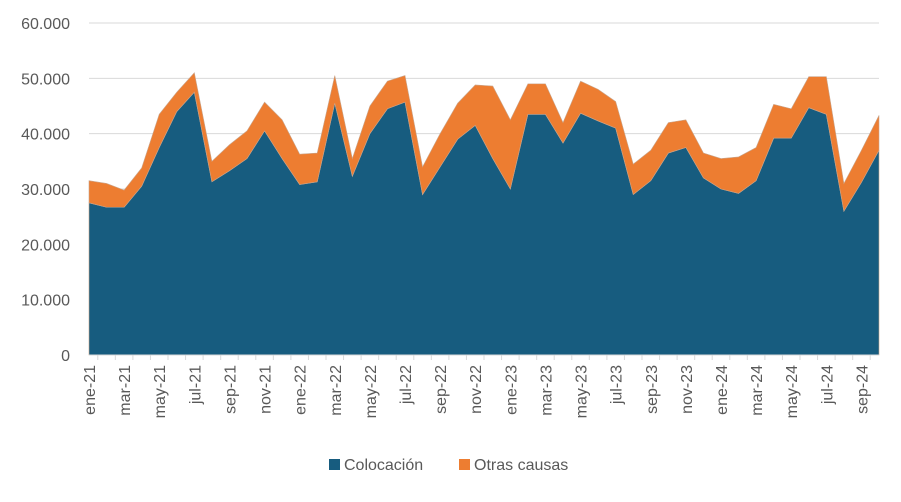 The height and width of the screenshot is (502, 901). What do you see at coordinates (125, 390) in the screenshot?
I see `x-tick-label: mar-21` at bounding box center [125, 390].